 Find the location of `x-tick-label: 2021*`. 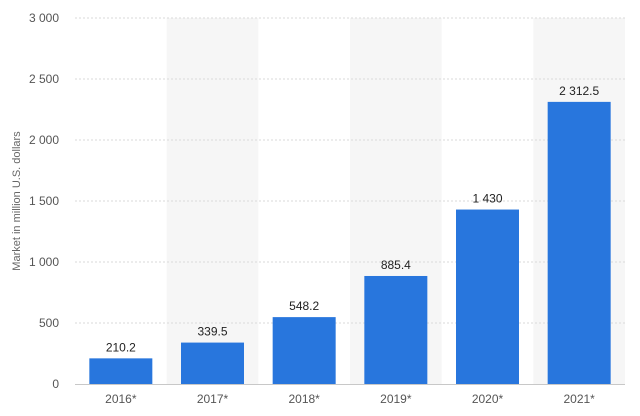

x-tick-label: 2021* is located at coordinates (579, 399).